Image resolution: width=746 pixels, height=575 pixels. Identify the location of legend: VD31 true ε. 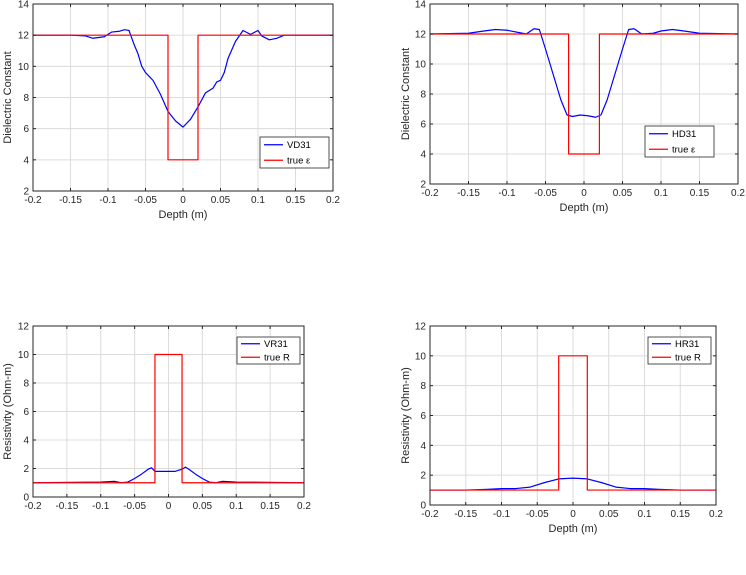
(294, 152).